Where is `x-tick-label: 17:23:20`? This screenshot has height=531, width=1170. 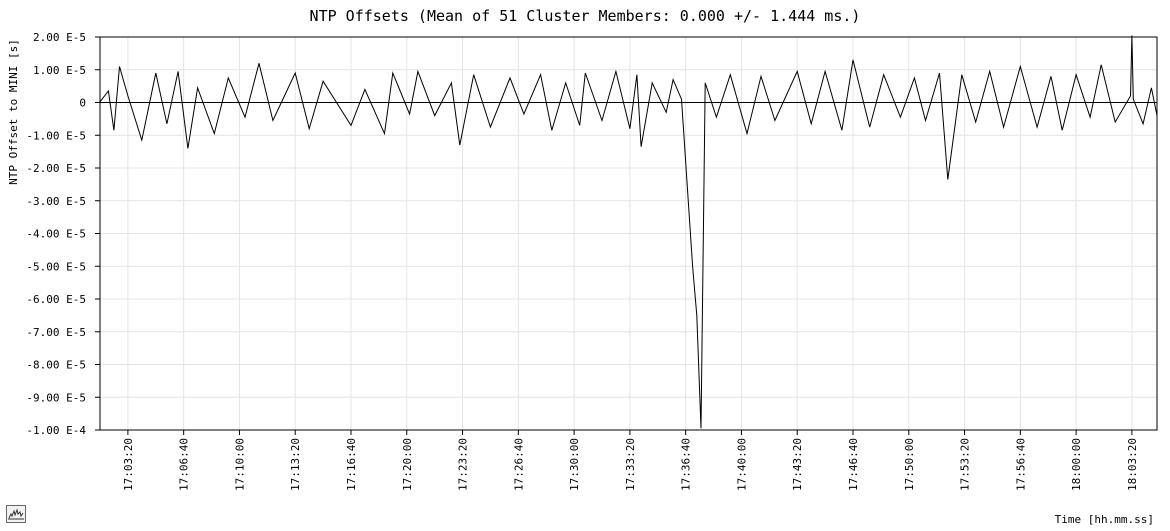 x-tick-label: 17:23:20 is located at coordinates (463, 464).